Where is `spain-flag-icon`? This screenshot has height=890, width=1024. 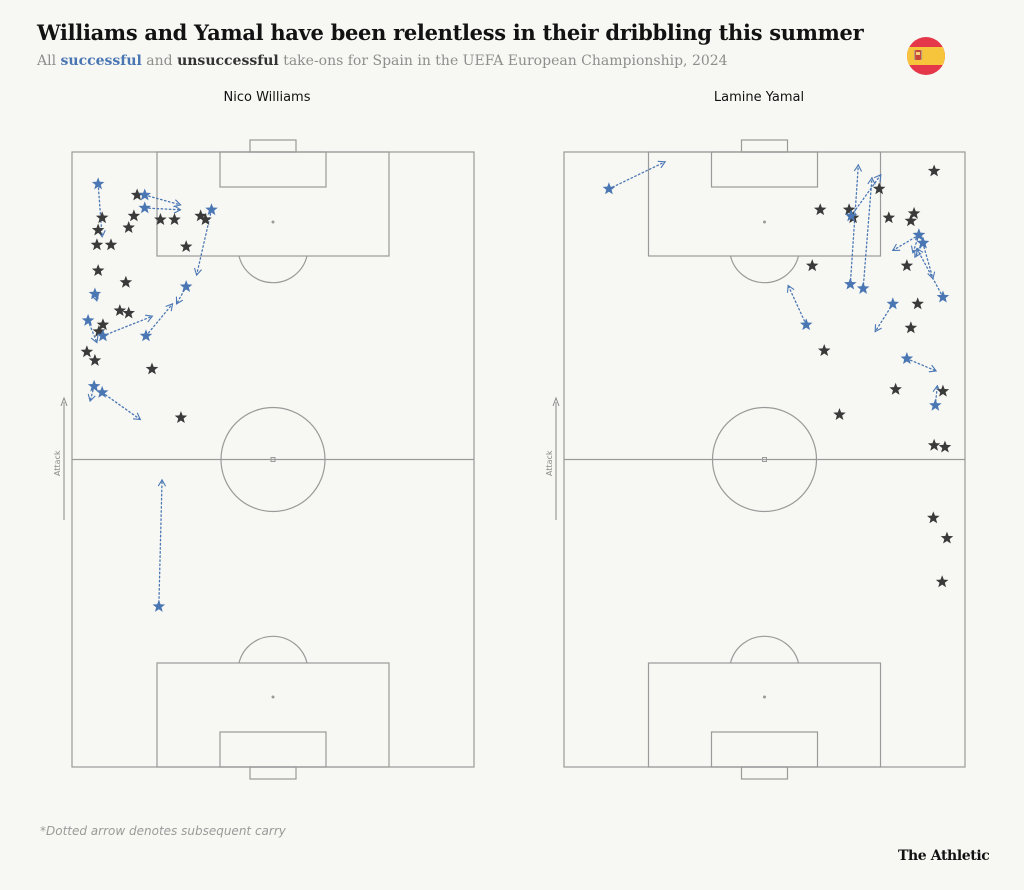 spain-flag-icon is located at coordinates (926, 56).